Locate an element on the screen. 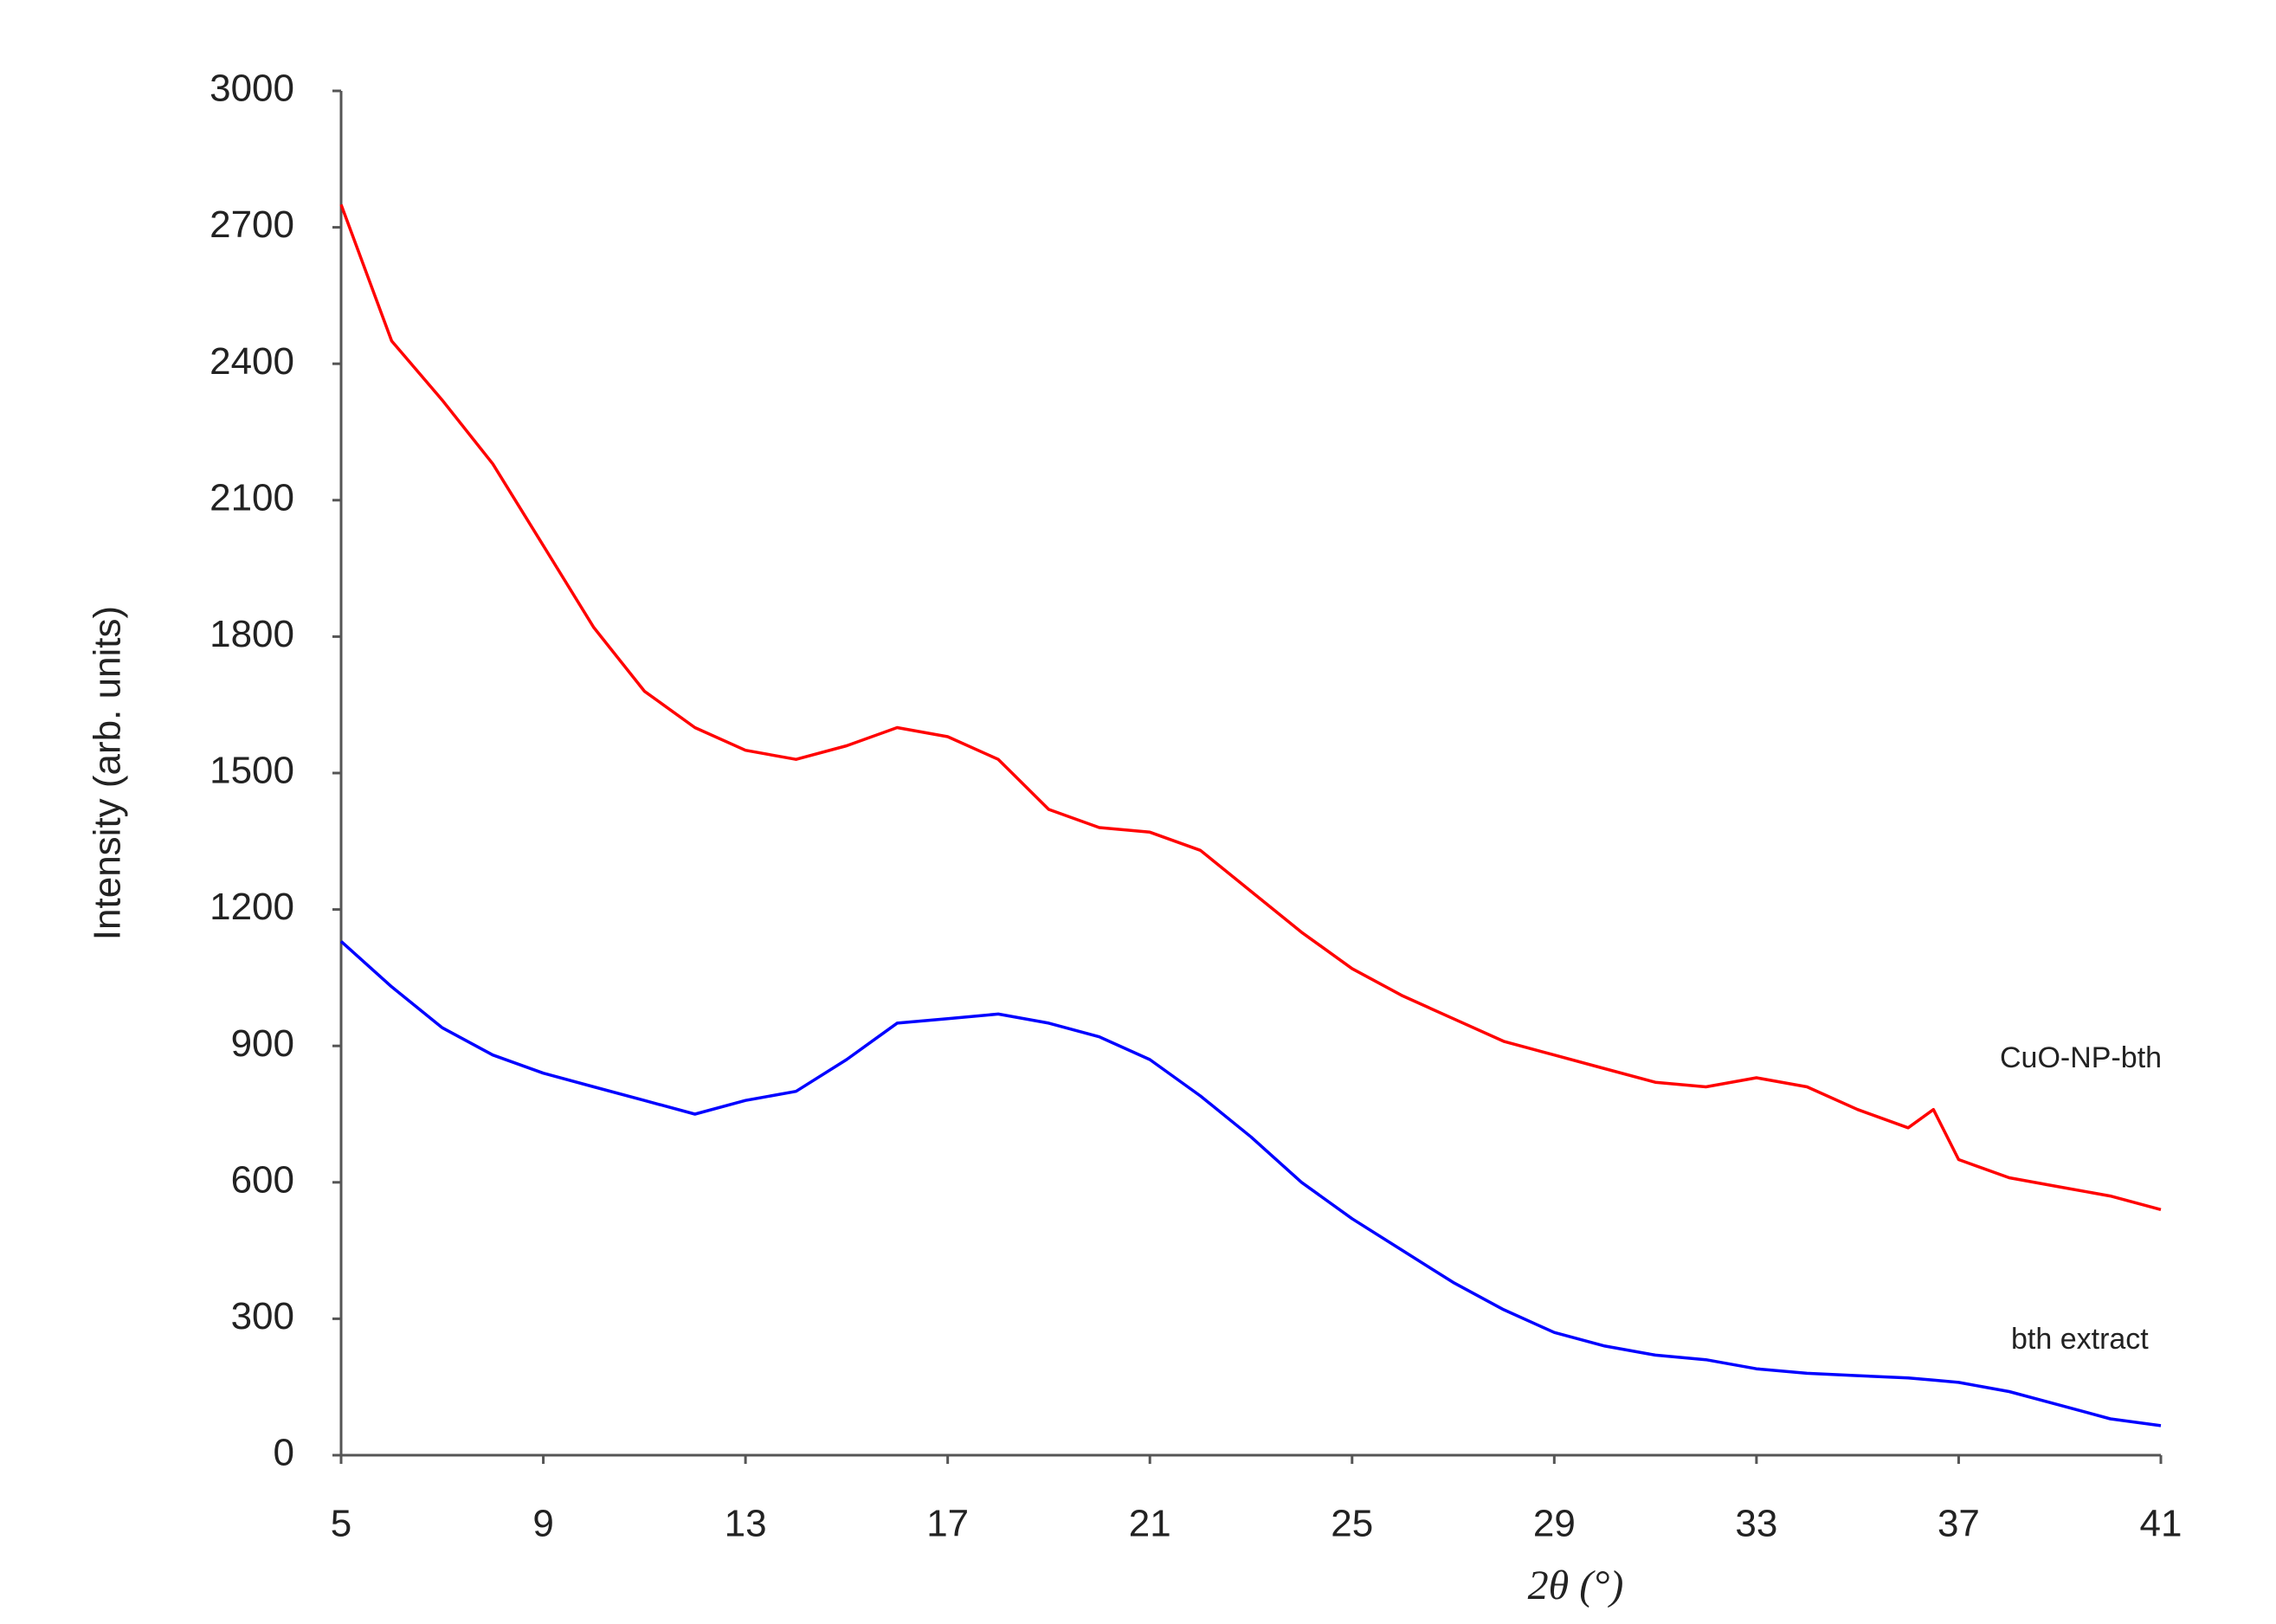 The width and height of the screenshot is (2276, 1624). x-tick-label: 37 is located at coordinates (1959, 1524).